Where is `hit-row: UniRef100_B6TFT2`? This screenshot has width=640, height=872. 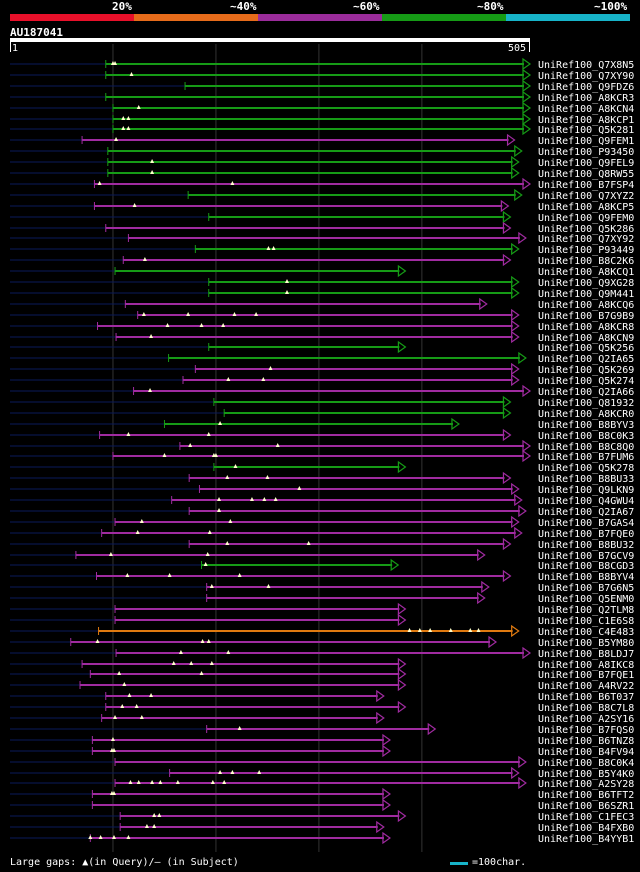
hit-row: UniRef100_B6TFT2 is located at coordinates (322, 794).